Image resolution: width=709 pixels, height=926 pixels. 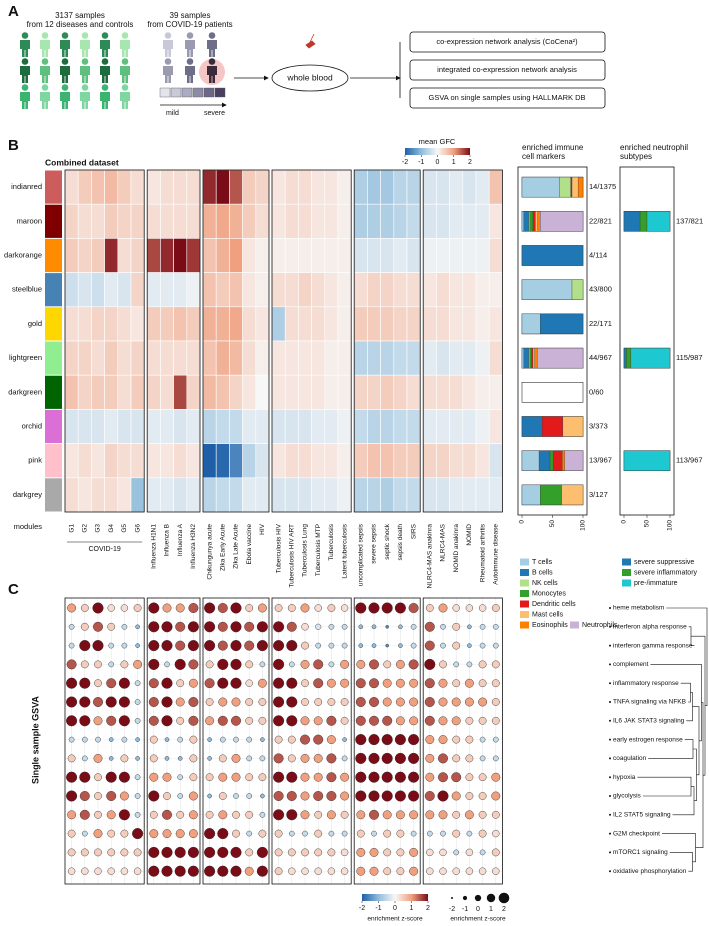 I want to click on column-label: G3, so click(x=98, y=528).